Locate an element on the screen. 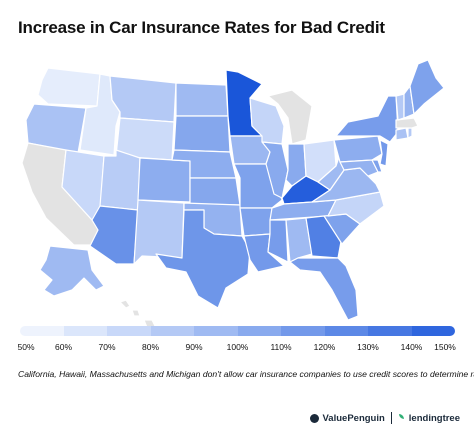  brand-divider is located at coordinates (391, 418).